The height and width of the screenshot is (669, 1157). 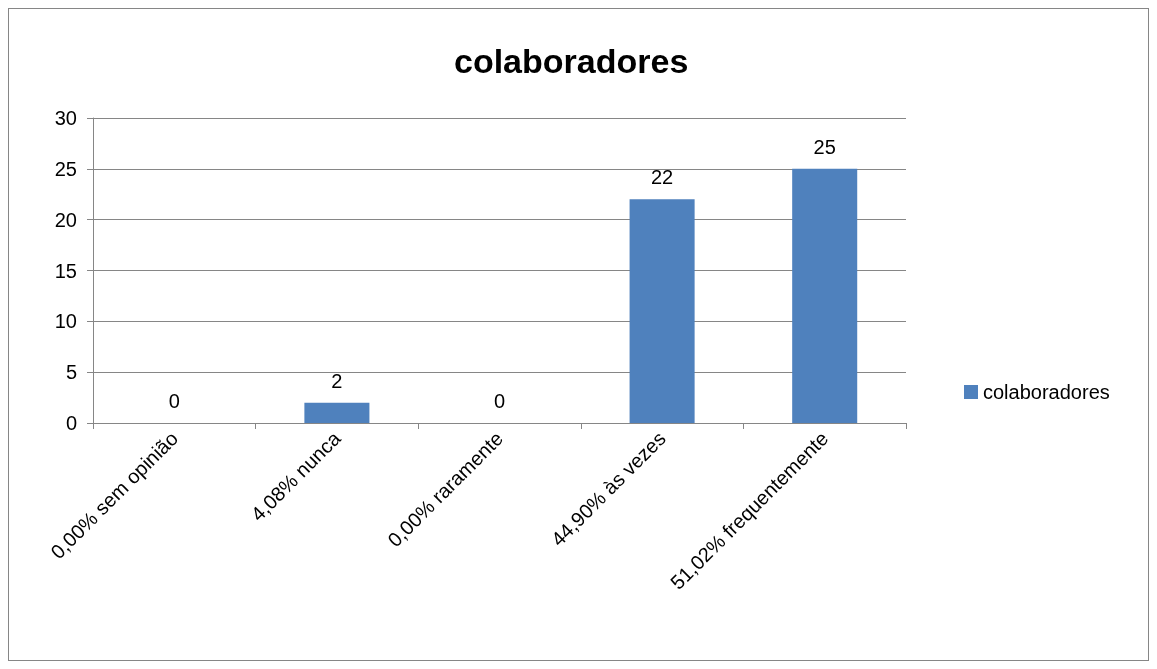 I want to click on y-tick-label: 25, so click(x=65, y=168).